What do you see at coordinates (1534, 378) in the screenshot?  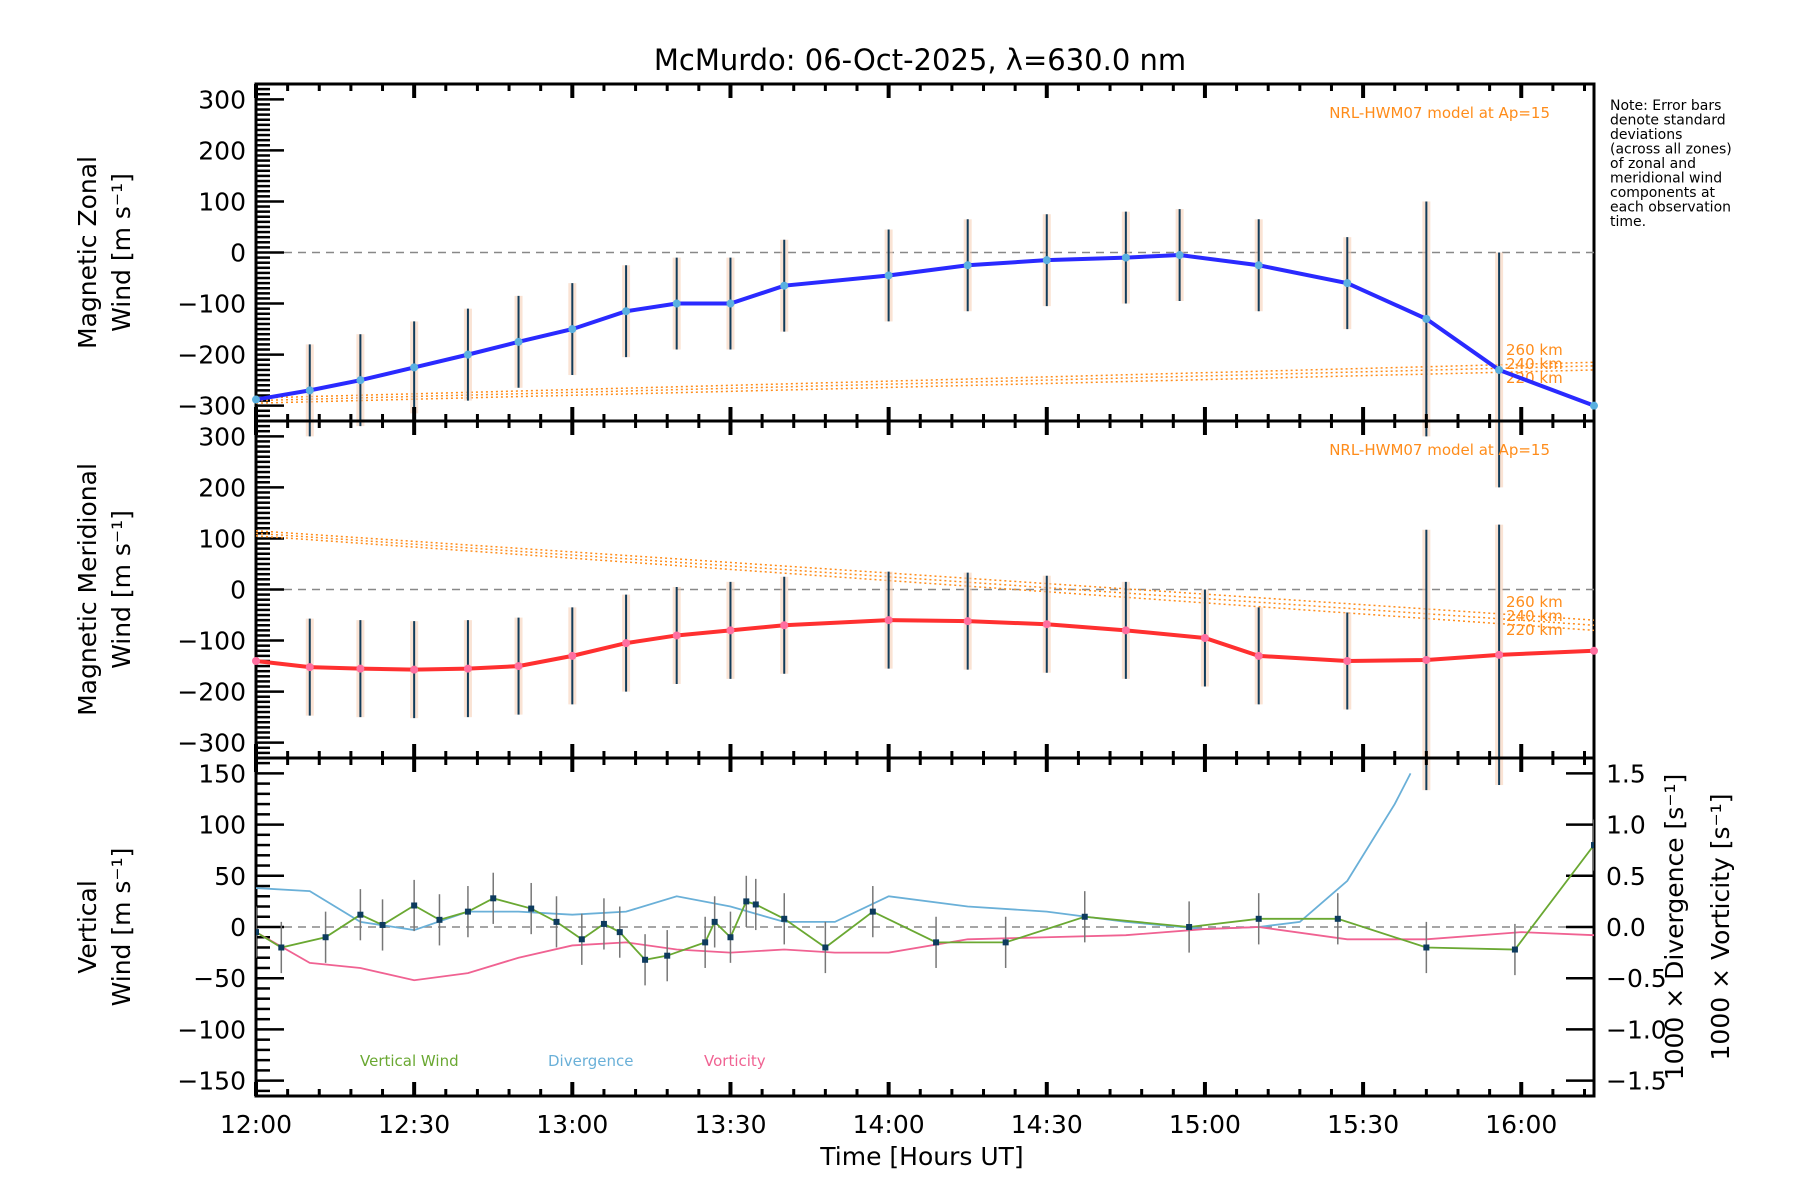 I see `model-altitude-label: 220 km` at bounding box center [1534, 378].